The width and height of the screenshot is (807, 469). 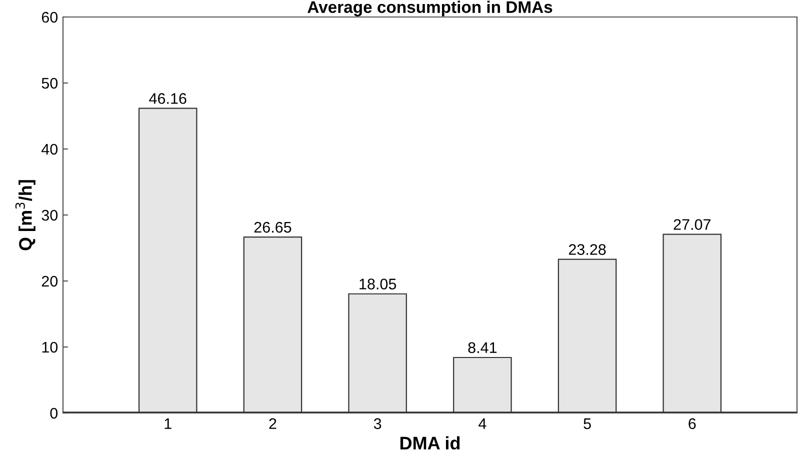 What do you see at coordinates (50, 17) in the screenshot?
I see `y-tick-label: 60` at bounding box center [50, 17].